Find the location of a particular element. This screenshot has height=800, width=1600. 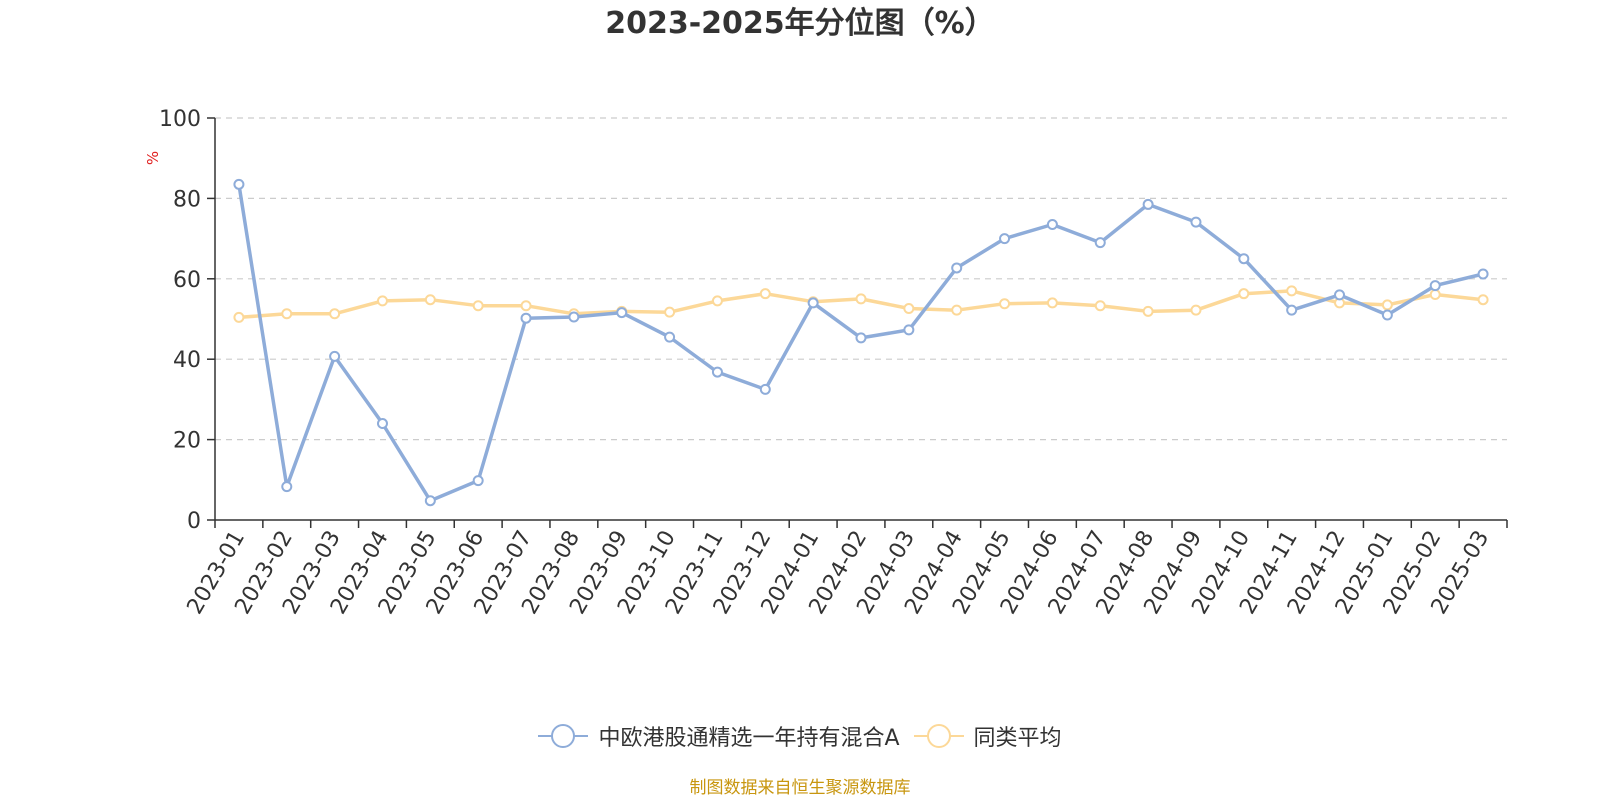

legend-item: 同类平均 is located at coordinates (987, 736).